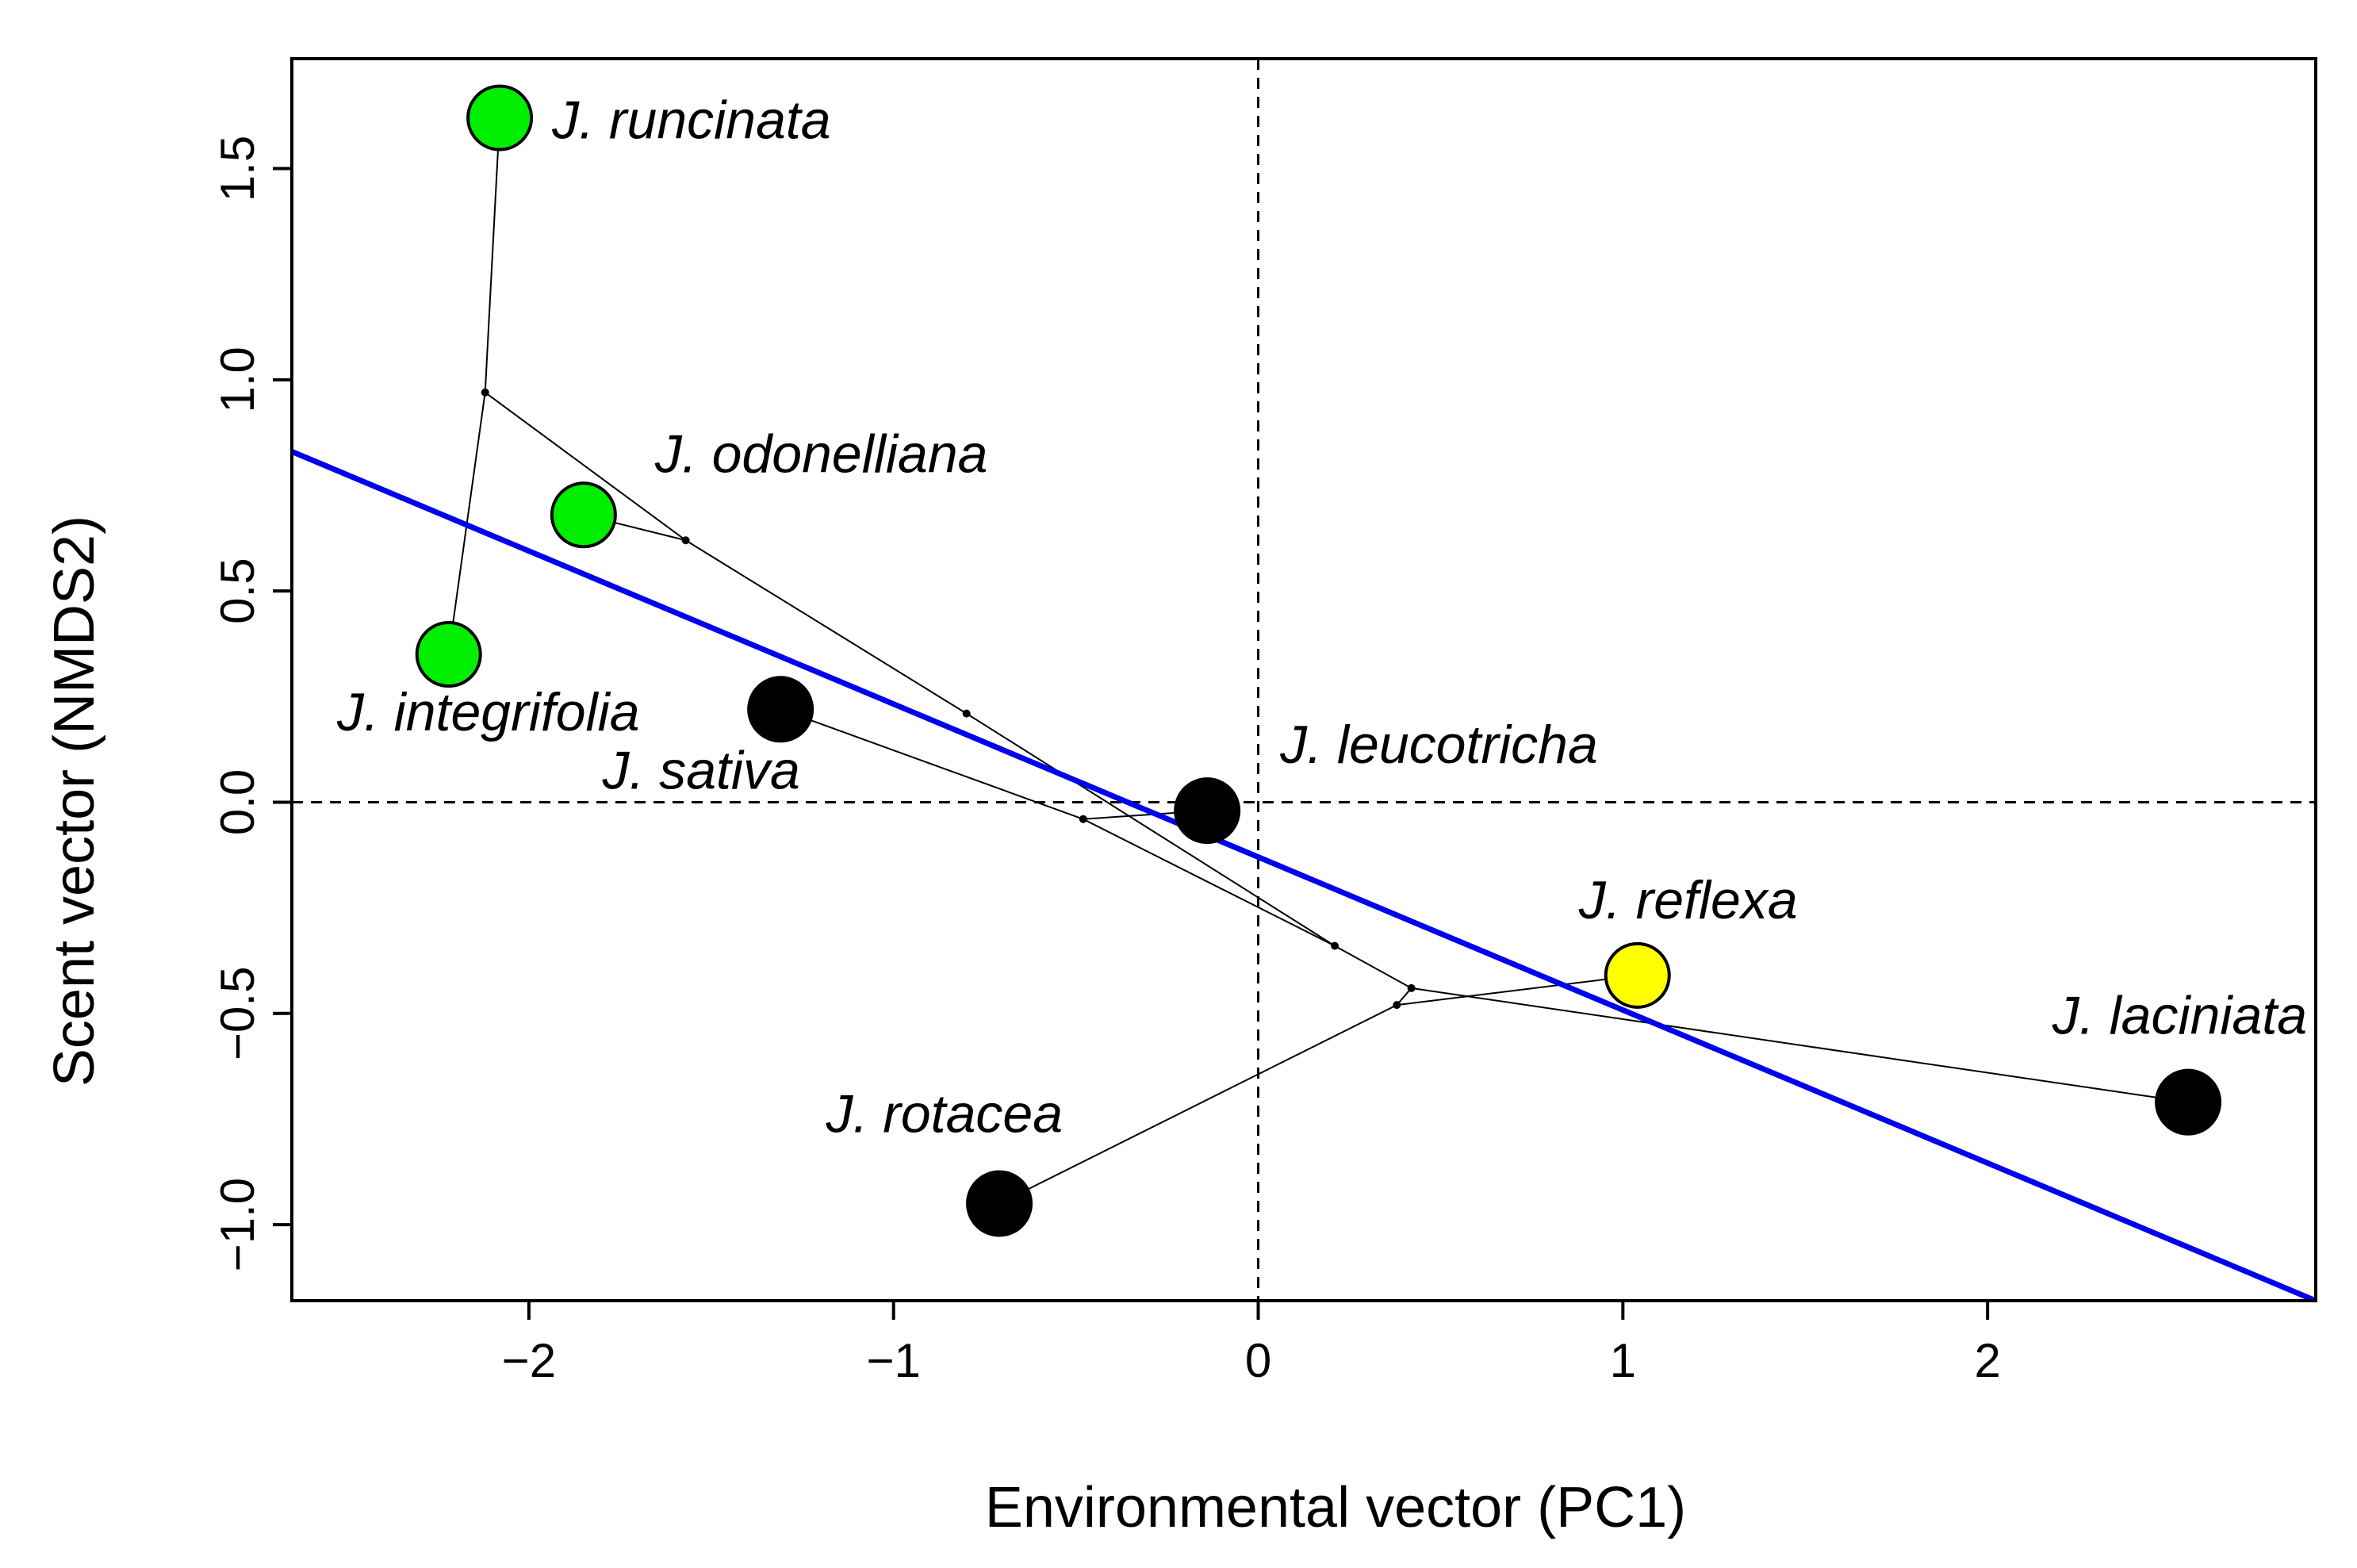  Describe the element at coordinates (237, 590) in the screenshot. I see `y-tick-label: 0.5` at that location.